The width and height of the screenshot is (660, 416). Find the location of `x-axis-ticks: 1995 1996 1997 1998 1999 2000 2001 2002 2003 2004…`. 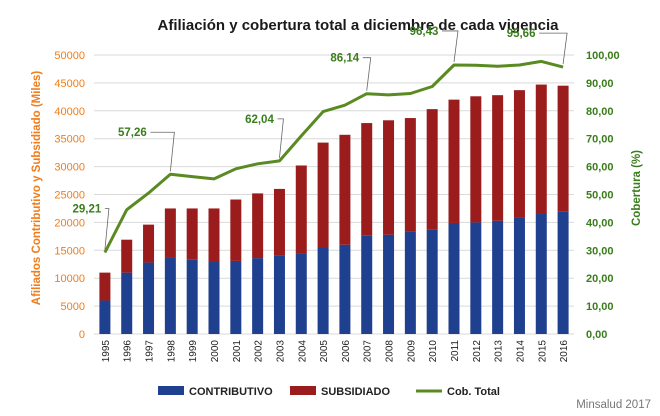

x-axis-ticks: 1995 1996 1997 1998 1999 2000 2001 2002 2003 2004… is located at coordinates (335, 351).